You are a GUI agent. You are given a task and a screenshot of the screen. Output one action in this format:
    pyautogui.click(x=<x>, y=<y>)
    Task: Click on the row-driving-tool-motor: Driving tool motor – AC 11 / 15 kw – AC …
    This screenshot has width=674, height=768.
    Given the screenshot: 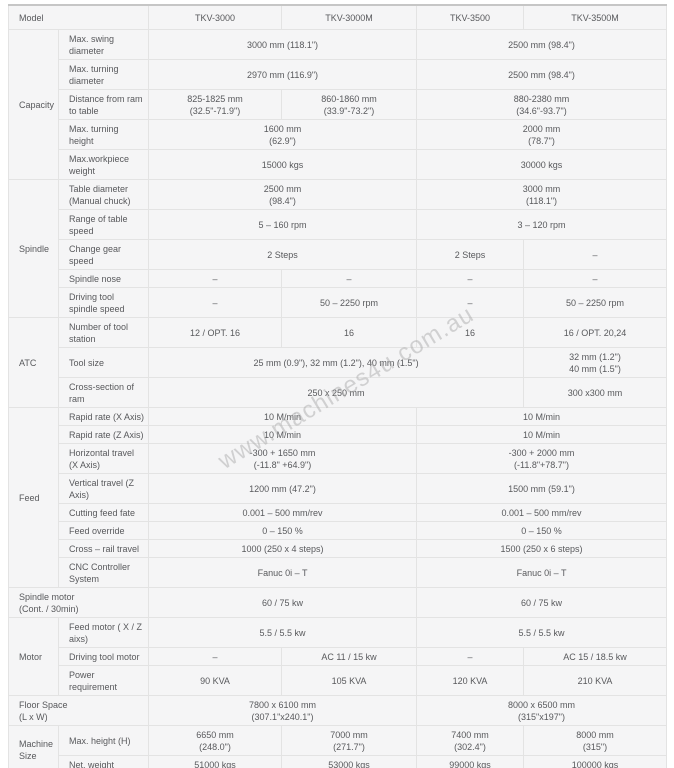 What is the action you would take?
    pyautogui.click(x=338, y=656)
    